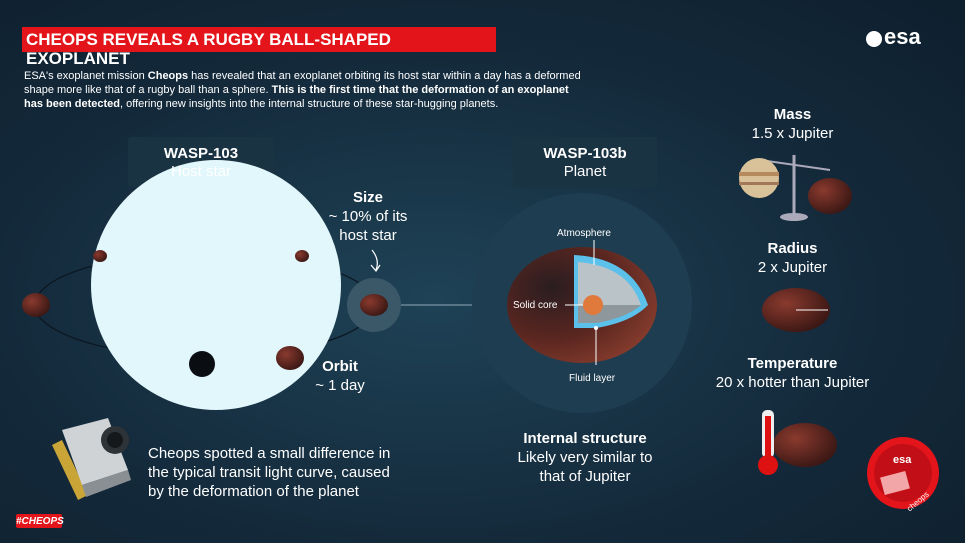 This screenshot has width=965, height=543. What do you see at coordinates (768, 442) in the screenshot?
I see `thermometer` at bounding box center [768, 442].